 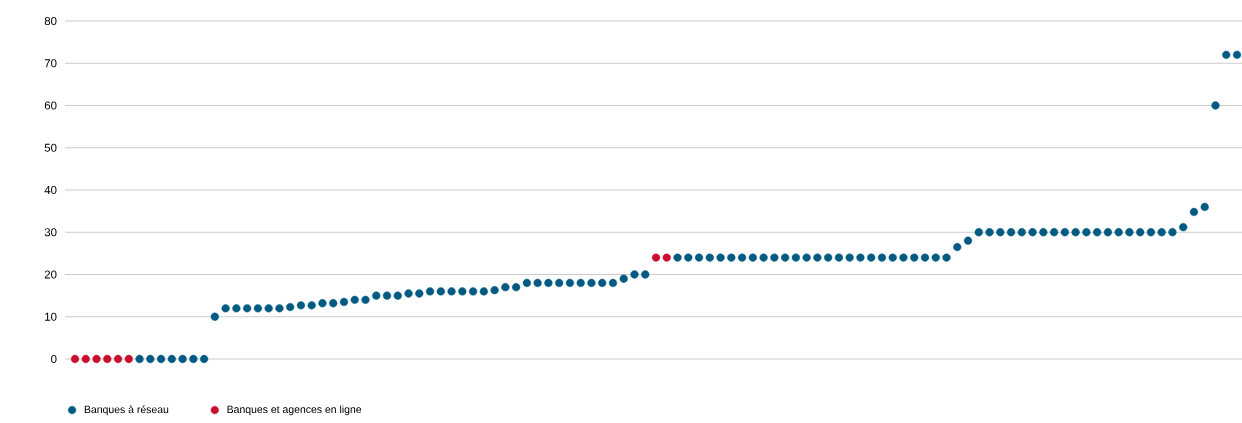 I want to click on y-tick-label: 10, so click(x=51, y=316).